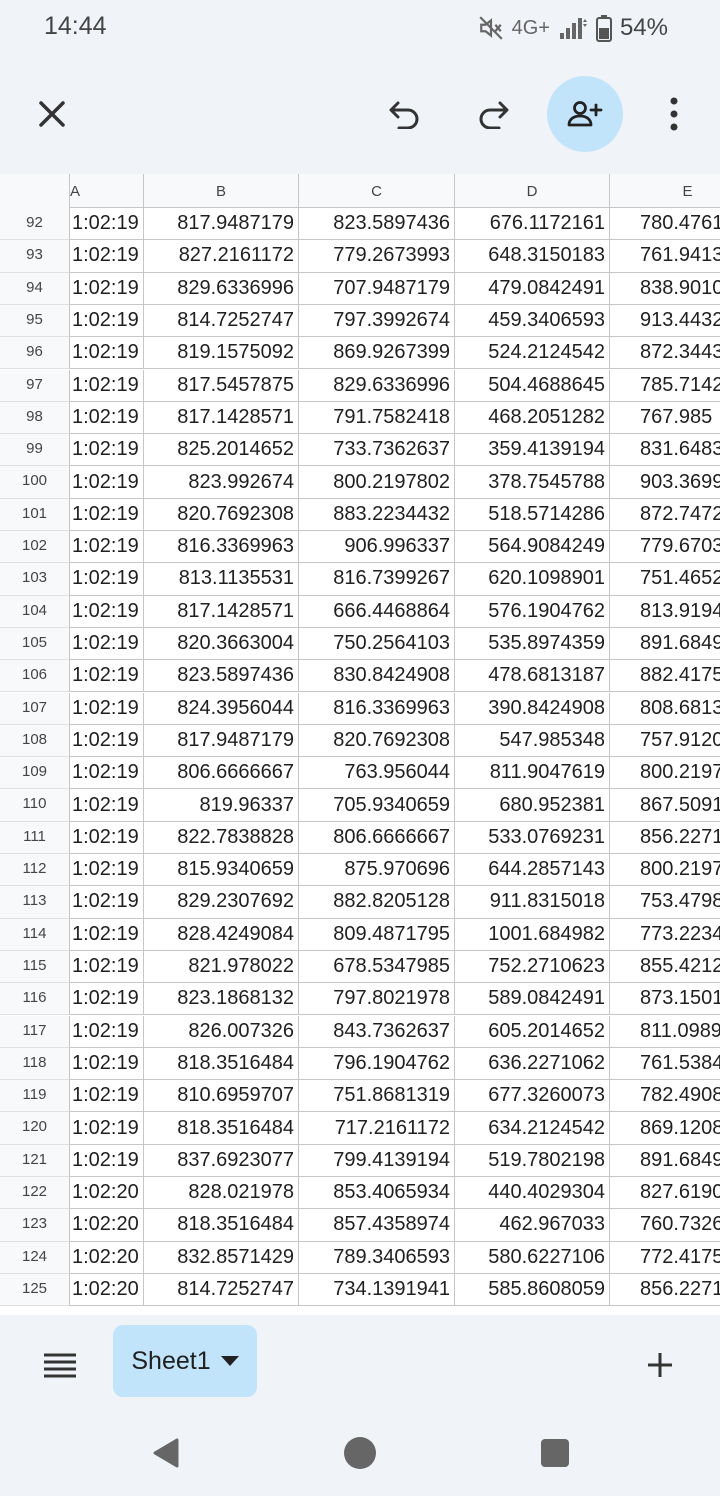 The width and height of the screenshot is (720, 1496). What do you see at coordinates (377, 837) in the screenshot?
I see `cell-c: 806.6666667` at bounding box center [377, 837].